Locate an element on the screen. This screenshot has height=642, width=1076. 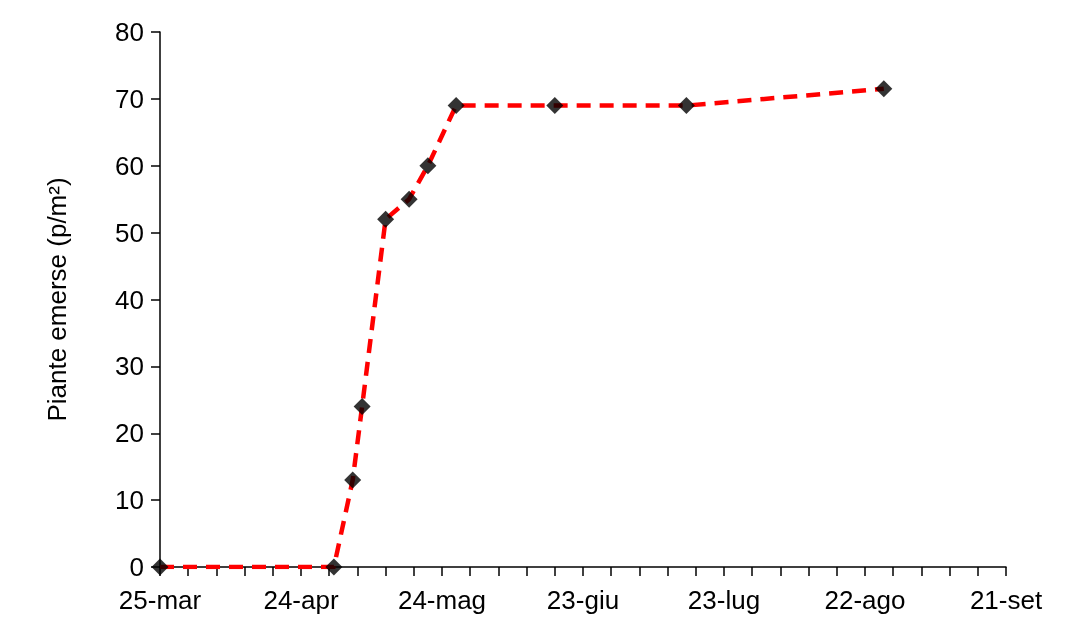
x-tick-label: 23-lug is located at coordinates (724, 600).